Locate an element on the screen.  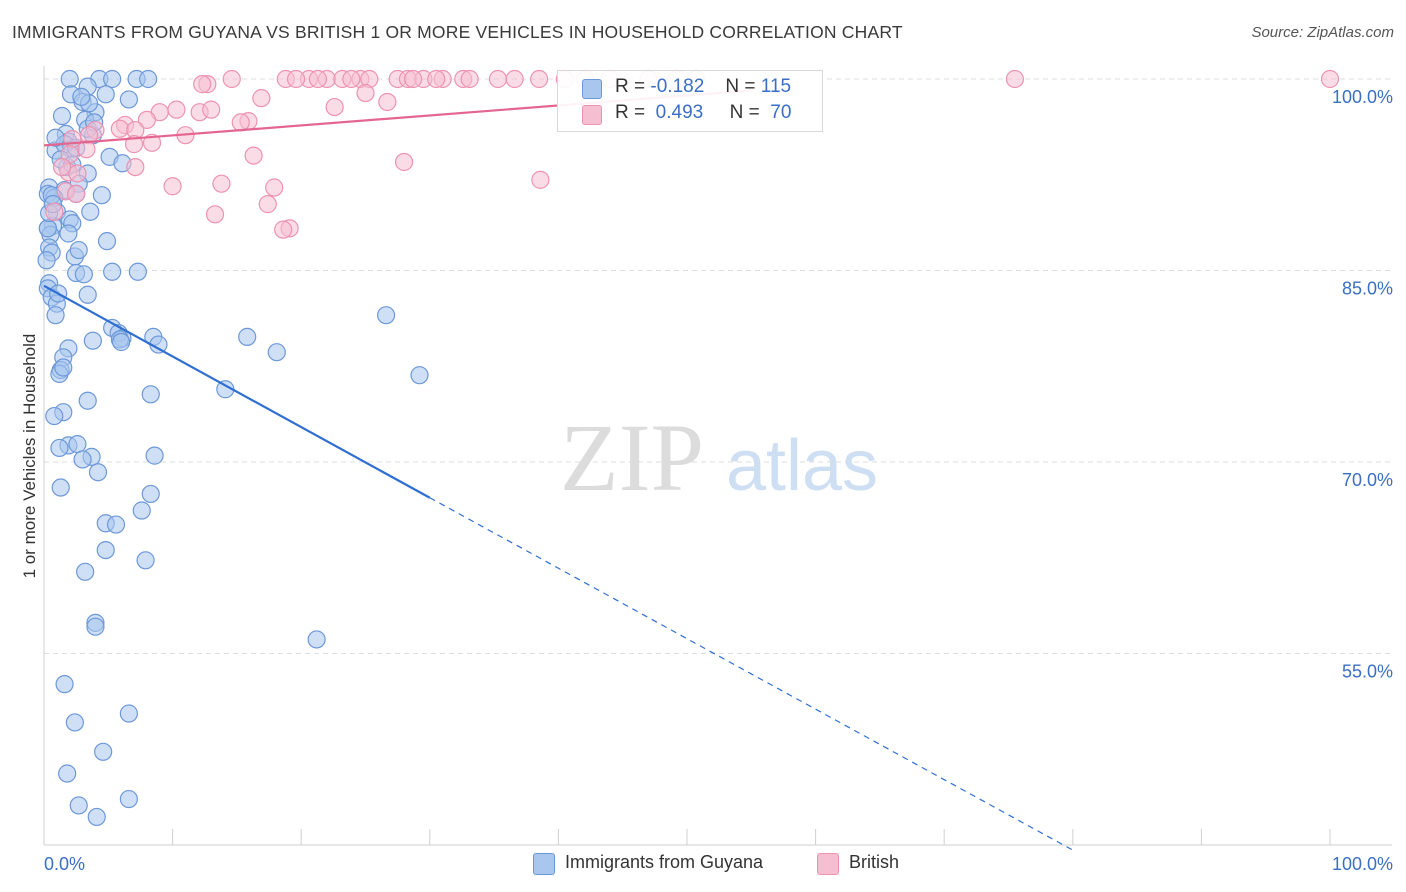
source-credit: Source: ZipAtlas.com is located at coordinates (1322, 32).